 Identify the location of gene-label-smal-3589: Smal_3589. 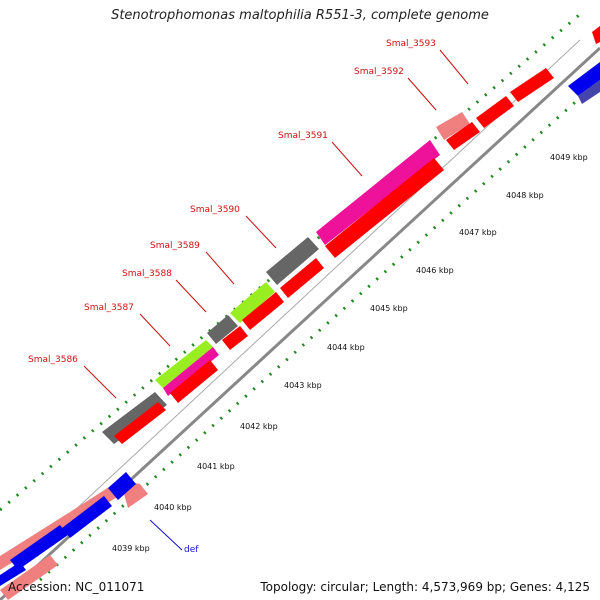
(175, 246).